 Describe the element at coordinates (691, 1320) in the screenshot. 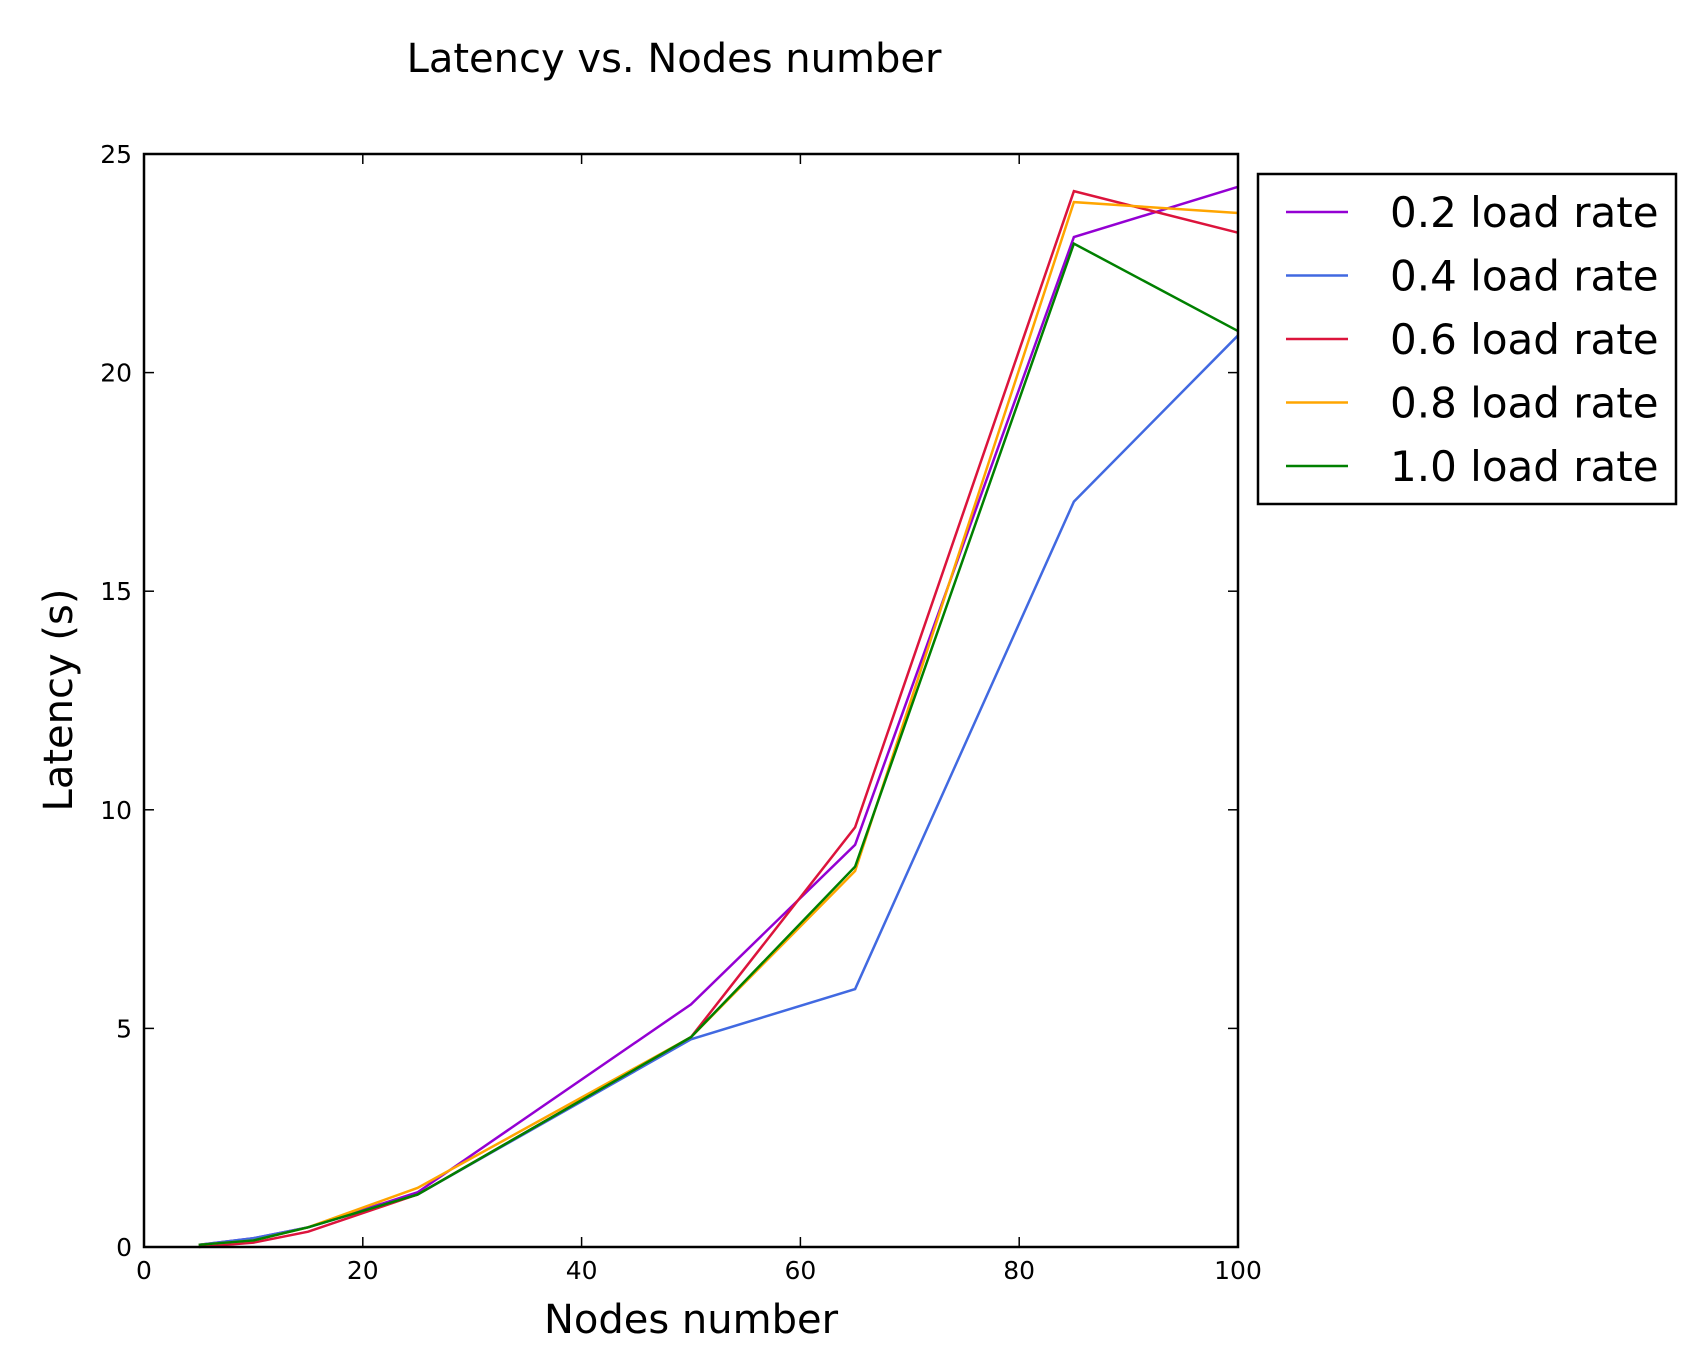

I see `x-axis-label: Nodes number` at that location.